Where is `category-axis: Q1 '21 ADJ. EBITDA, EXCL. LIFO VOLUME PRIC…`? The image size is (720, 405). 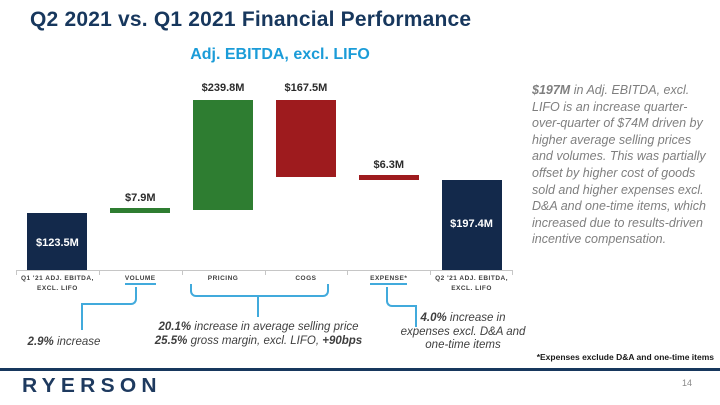
category-axis: Q1 '21 ADJ. EBITDA, EXCL. LIFO VOLUME PRIC… is located at coordinates (264, 285).